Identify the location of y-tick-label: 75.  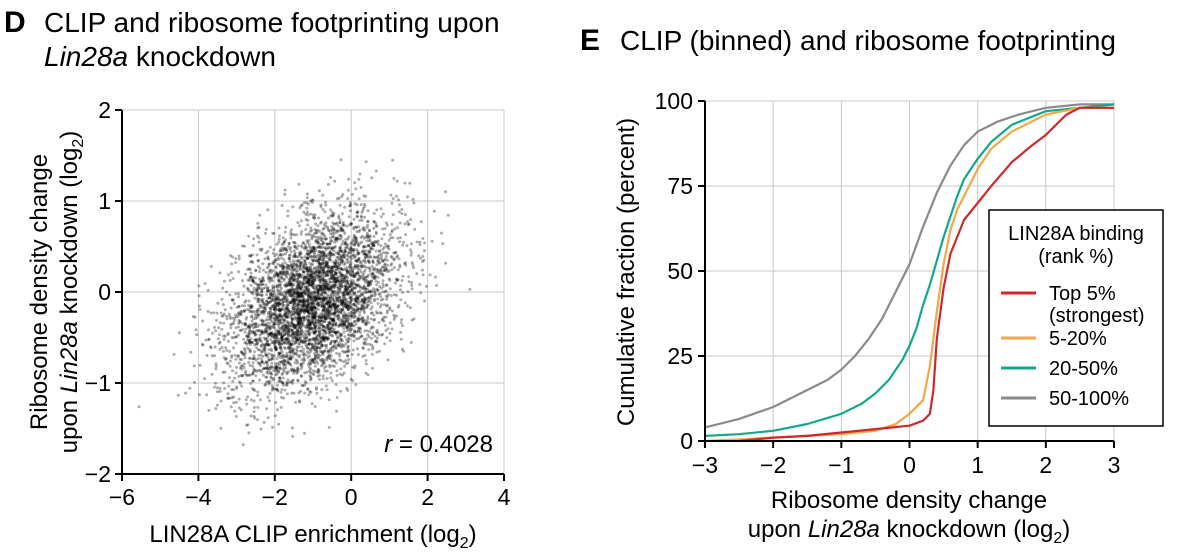
(680, 186).